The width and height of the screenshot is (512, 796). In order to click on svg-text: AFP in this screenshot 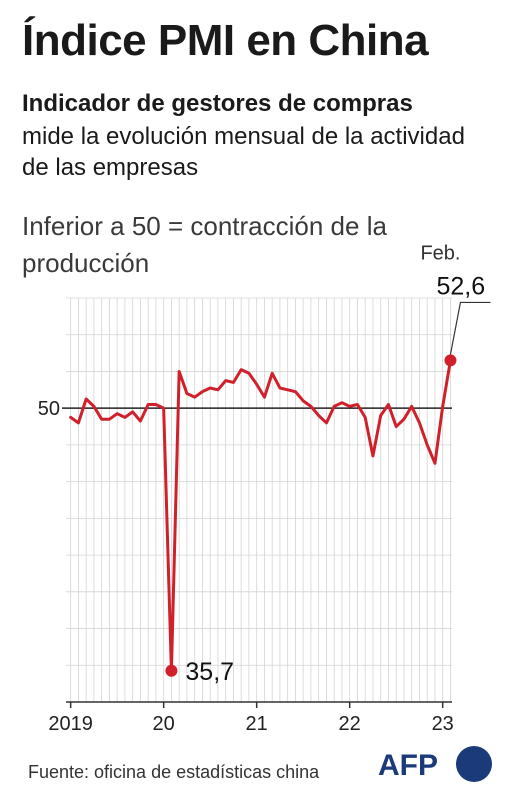, I will do `click(408, 765)`.